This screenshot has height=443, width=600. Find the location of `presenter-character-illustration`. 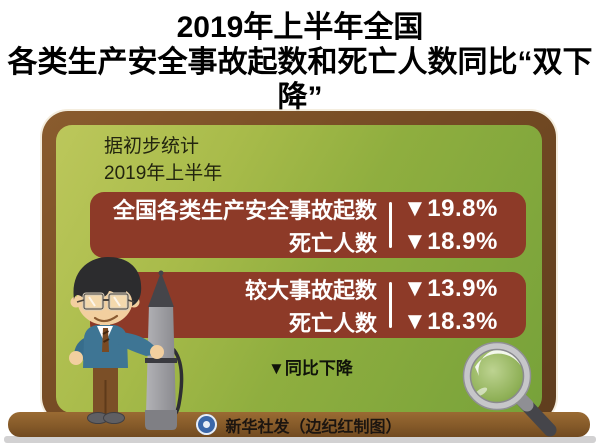

presenter-character-illustration is located at coordinates (126, 343).